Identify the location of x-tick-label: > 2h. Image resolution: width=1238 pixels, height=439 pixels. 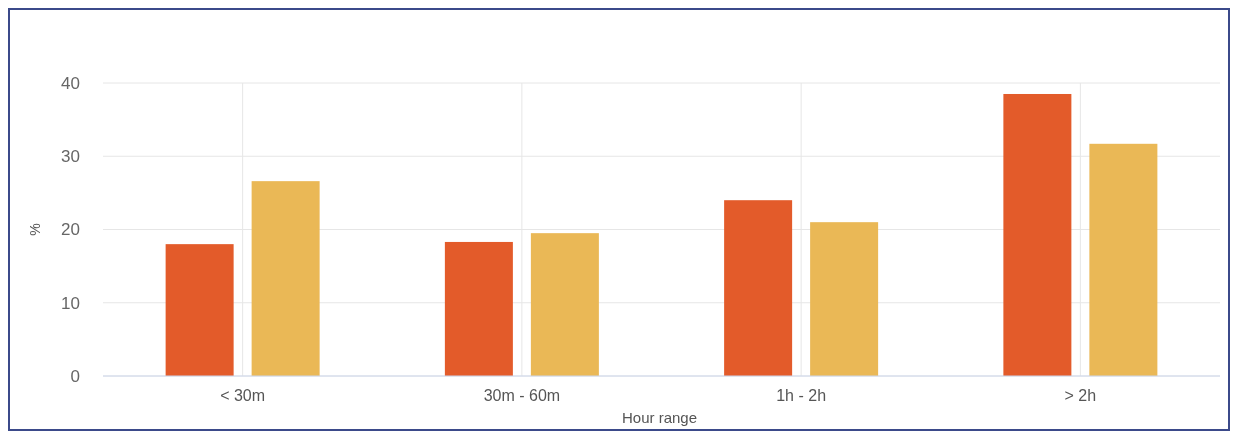
(1080, 395).